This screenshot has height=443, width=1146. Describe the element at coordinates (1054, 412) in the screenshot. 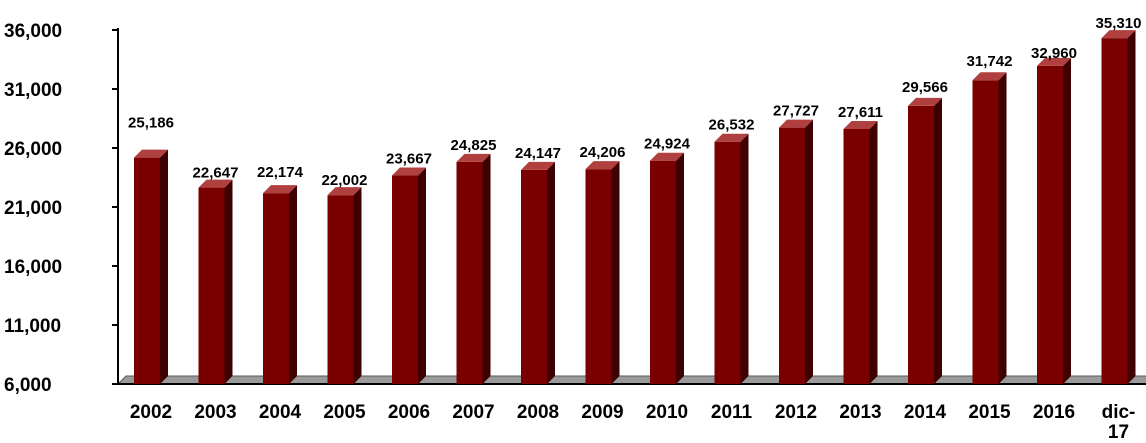

I see `x-tick-label: 2016` at that location.